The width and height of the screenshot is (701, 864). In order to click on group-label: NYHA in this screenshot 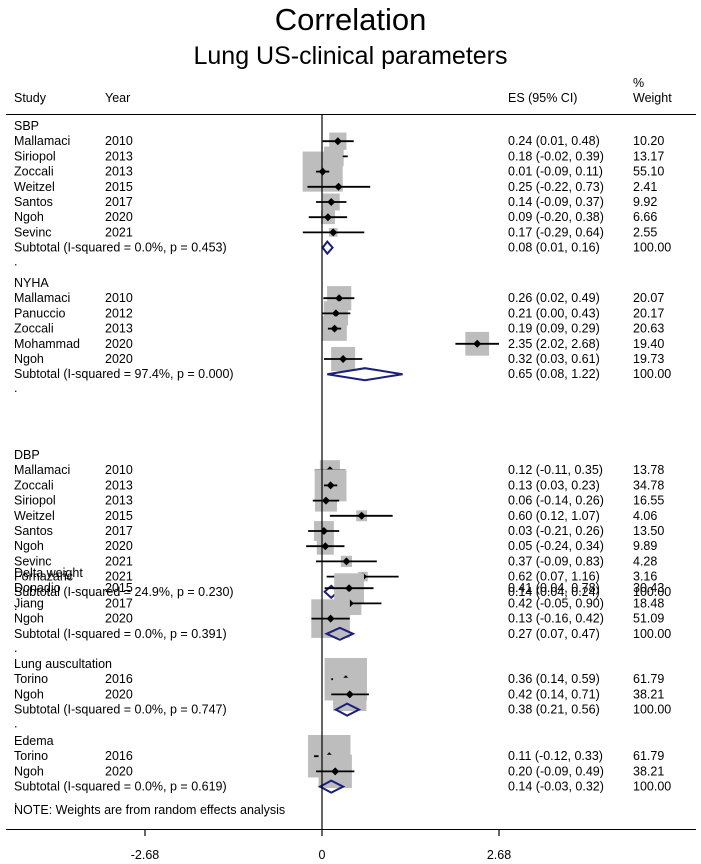, I will do `click(31, 283)`.